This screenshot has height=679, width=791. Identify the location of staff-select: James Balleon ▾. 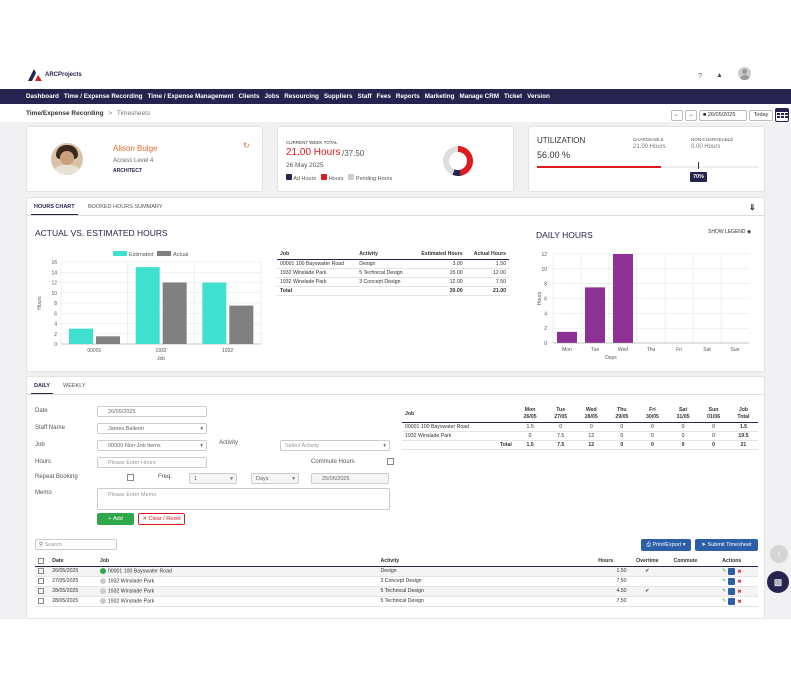
(152, 428).